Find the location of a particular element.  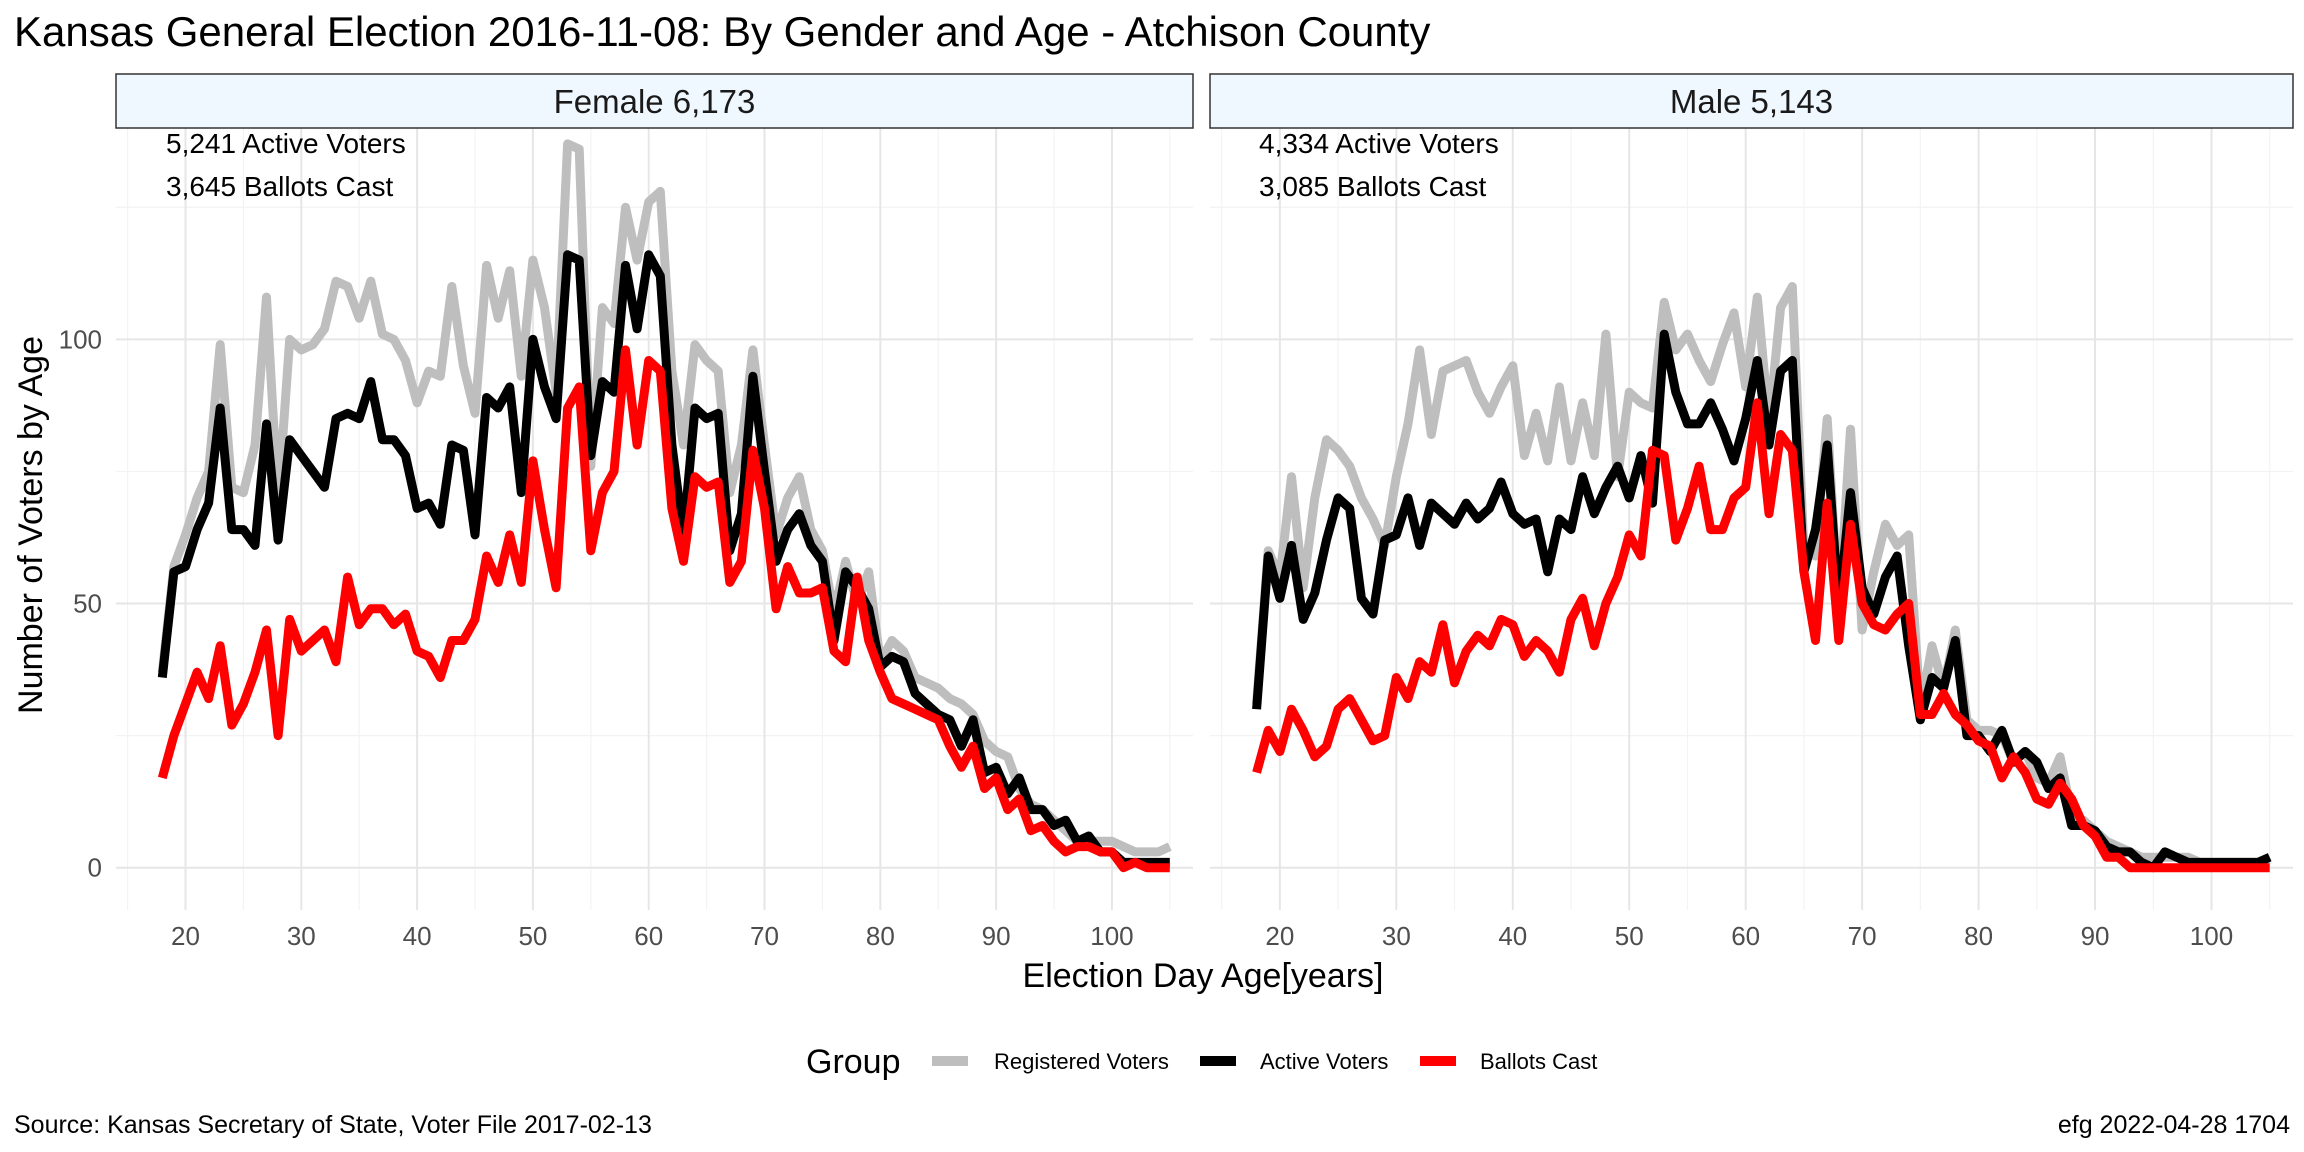

panel-strip-label: Female 6,173 is located at coordinates (655, 101).